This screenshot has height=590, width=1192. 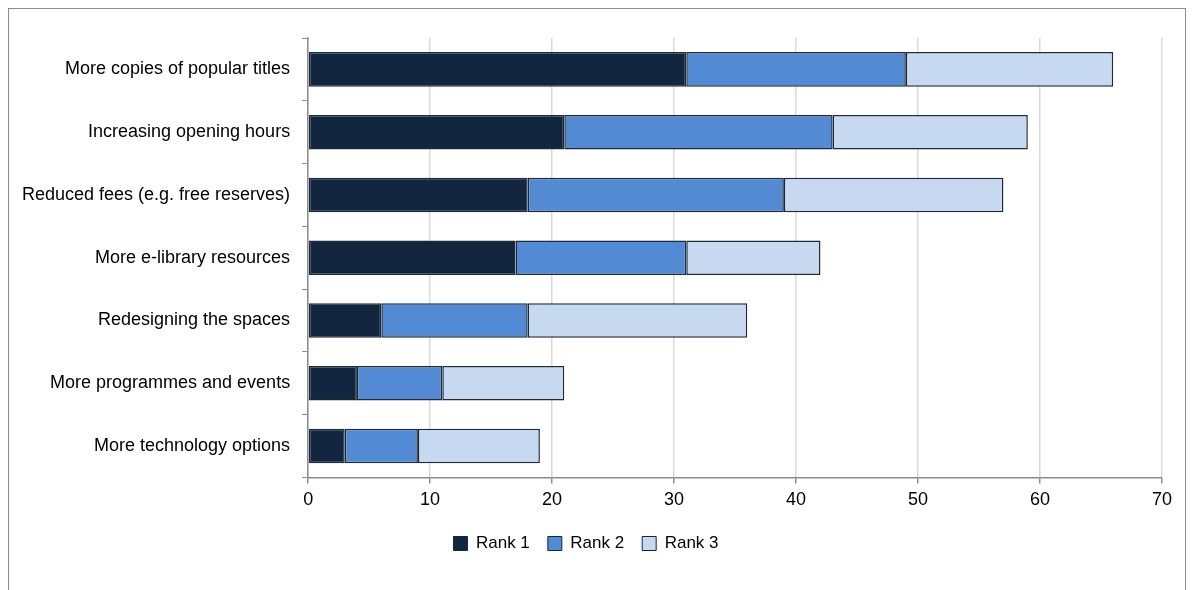 I want to click on x-tick-label: 40, so click(x=796, y=499).